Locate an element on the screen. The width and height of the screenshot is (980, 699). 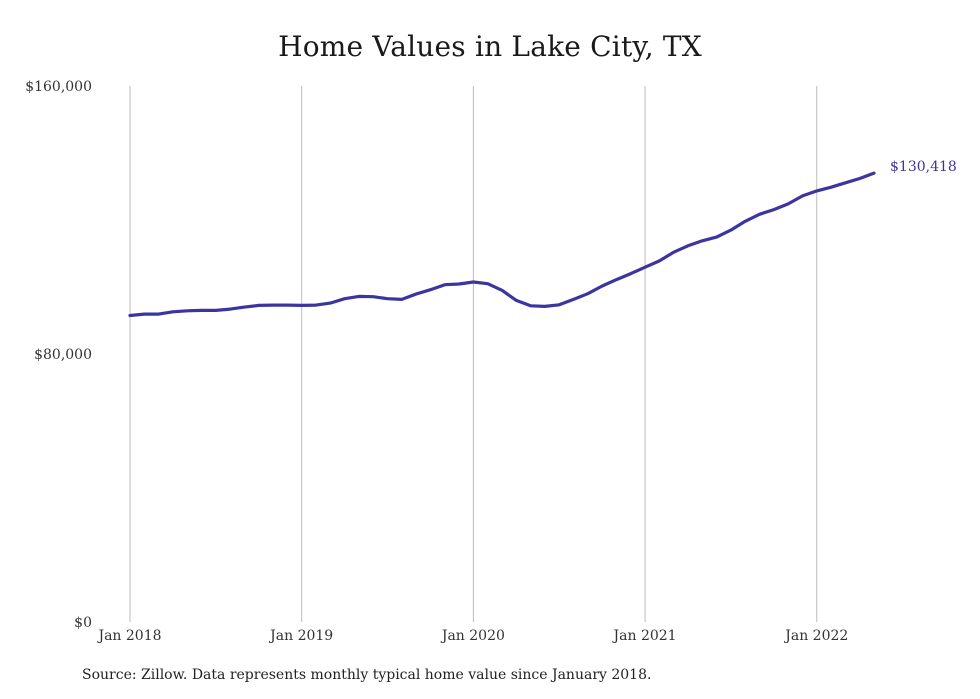
x-tick-label: Jan 2020 is located at coordinates (472, 636).